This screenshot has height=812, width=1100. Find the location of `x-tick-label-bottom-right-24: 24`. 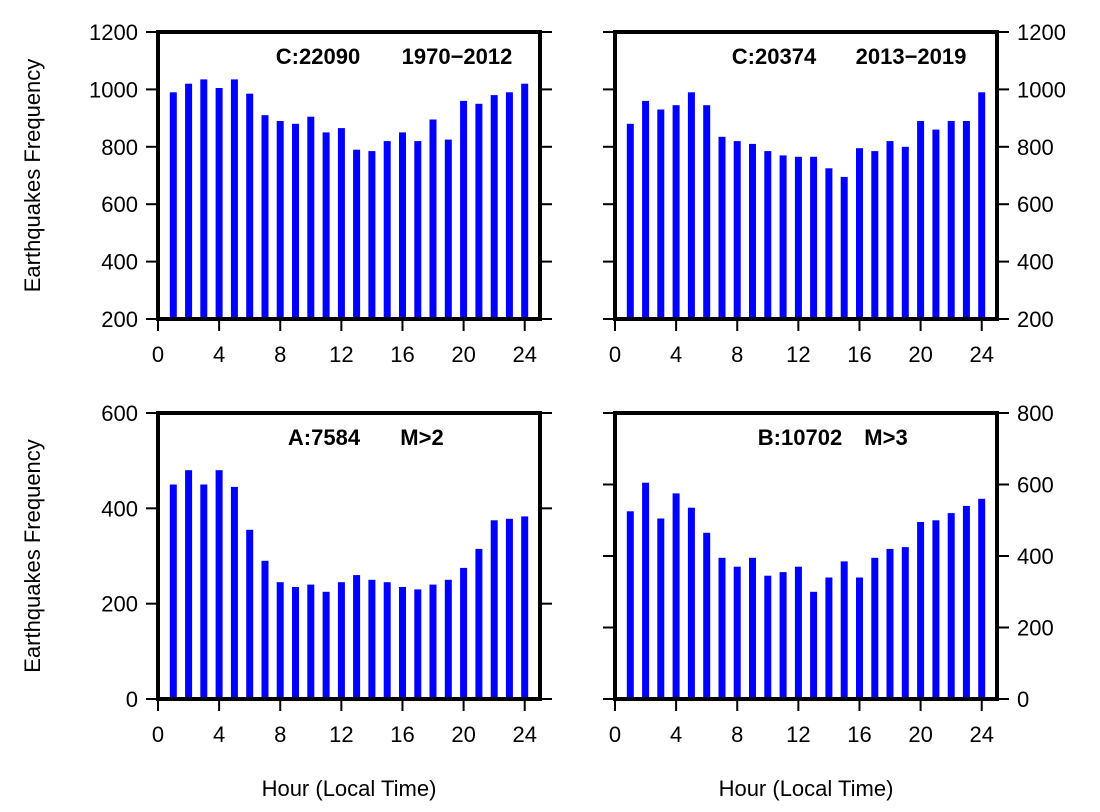

x-tick-label-bottom-right-24: 24 is located at coordinates (981, 734).